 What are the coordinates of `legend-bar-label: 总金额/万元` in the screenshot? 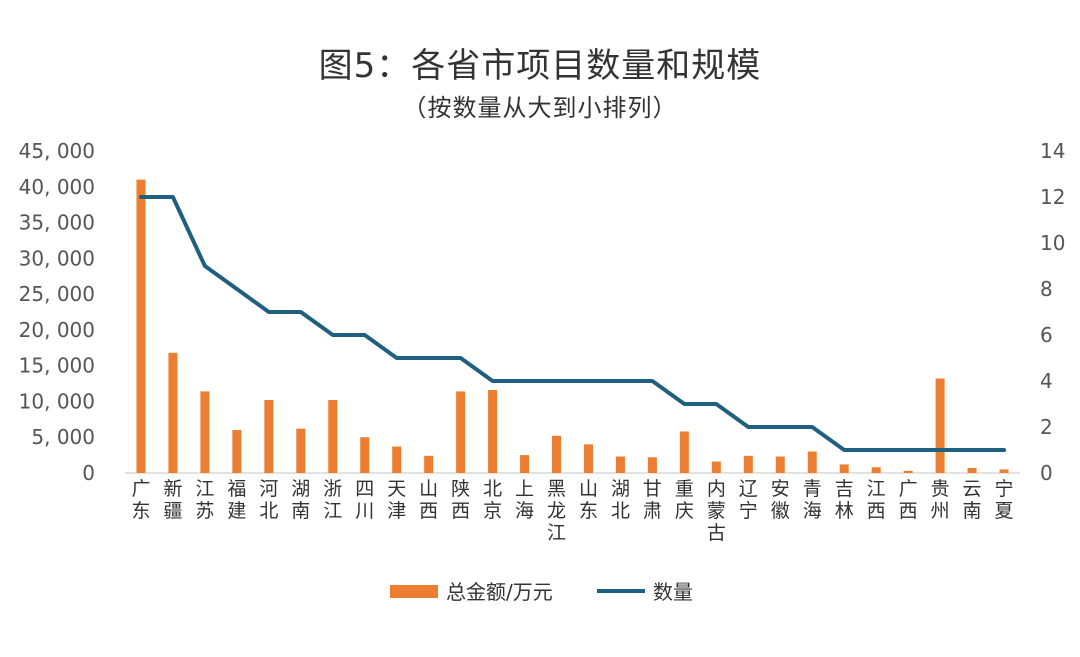 It's located at (499, 592).